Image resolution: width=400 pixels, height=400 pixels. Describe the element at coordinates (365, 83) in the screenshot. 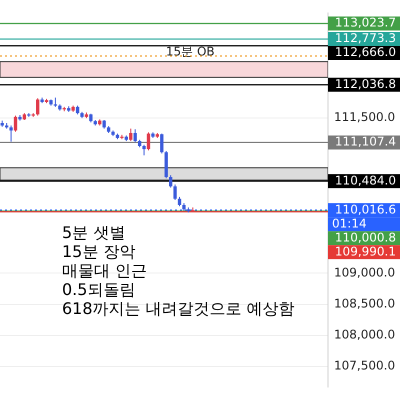

I see `ref-line-label: 112,036.8` at that location.